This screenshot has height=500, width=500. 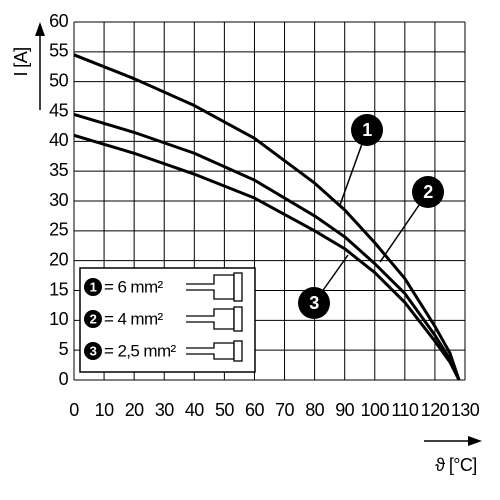 What do you see at coordinates (404, 410) in the screenshot?
I see `x-tick-label: 110` at bounding box center [404, 410].